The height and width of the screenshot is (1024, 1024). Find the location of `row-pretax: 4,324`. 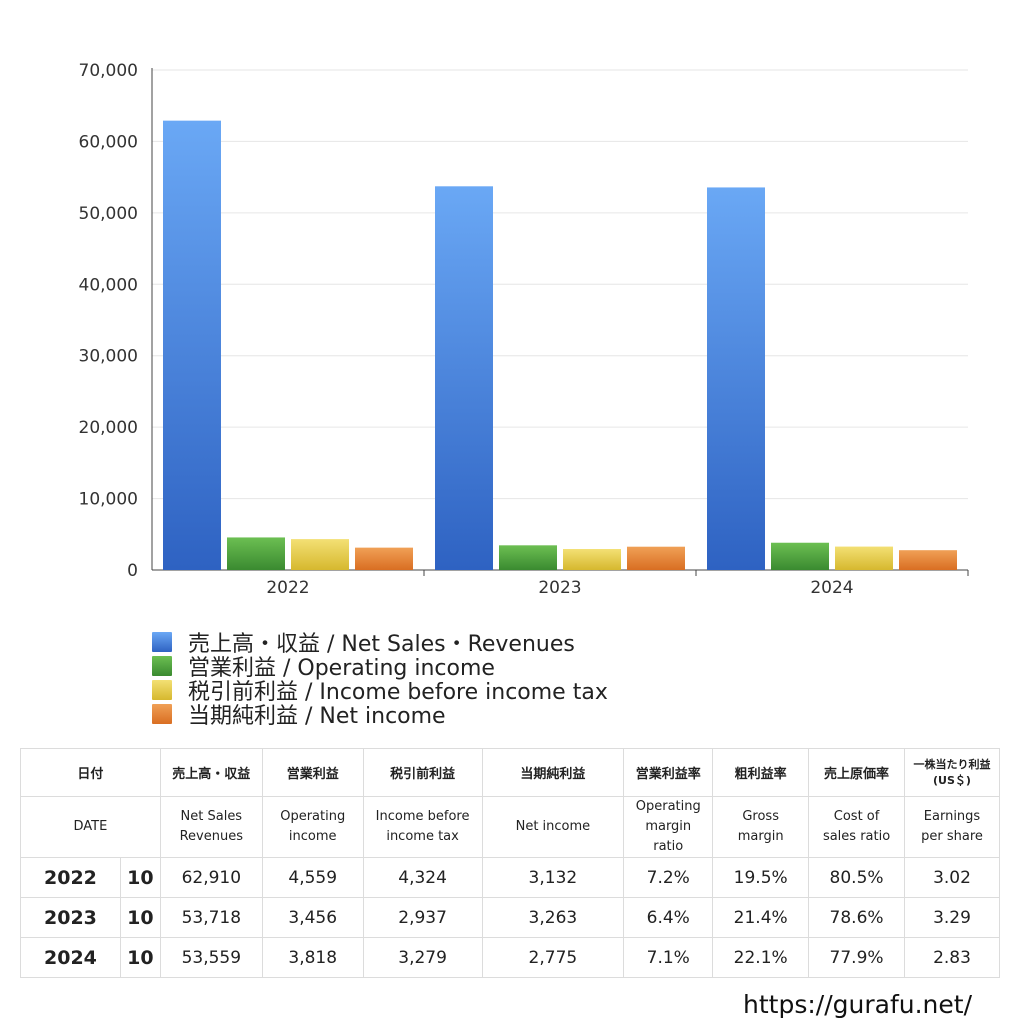

row-pretax: 4,324 is located at coordinates (422, 877).